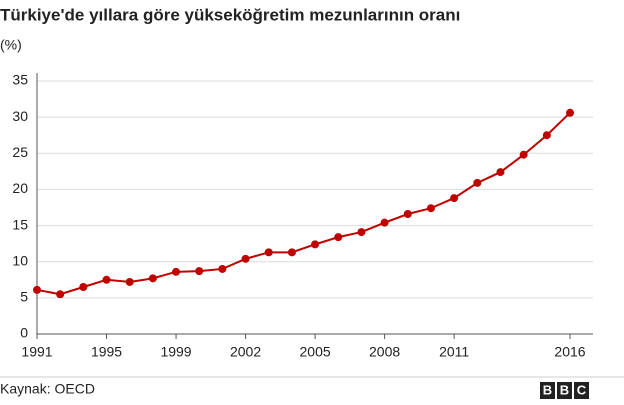 The image size is (624, 405). Describe the element at coordinates (175, 352) in the screenshot. I see `x-tick-label: 1999` at that location.